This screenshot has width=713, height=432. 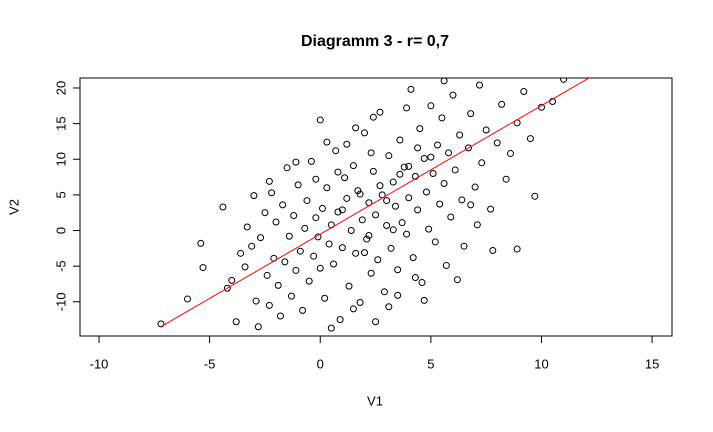 What do you see at coordinates (60, 301) in the screenshot?
I see `y-tick-label: -10` at bounding box center [60, 301].